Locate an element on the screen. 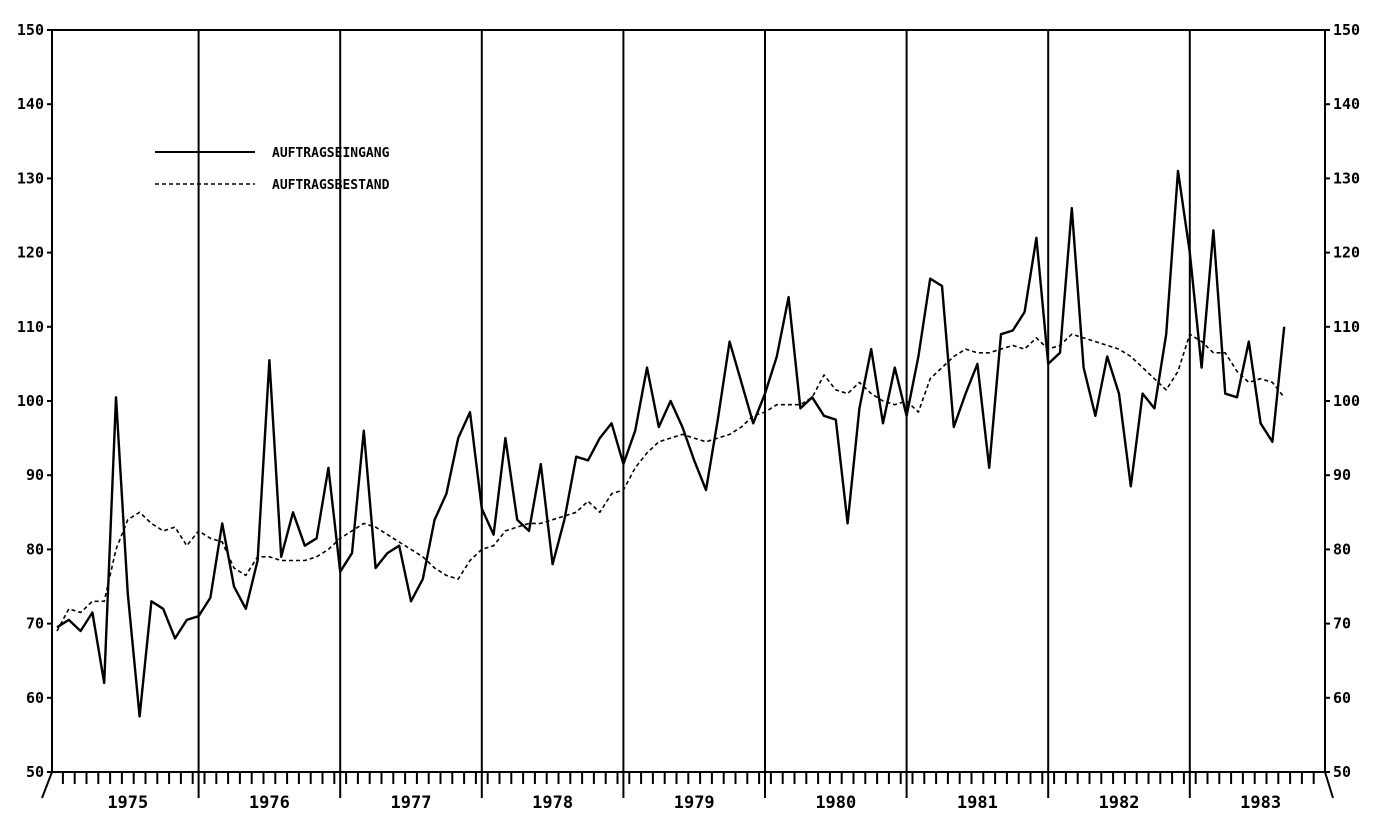 The image size is (1375, 814). left-y-tick-label: 150 is located at coordinates (30, 30).